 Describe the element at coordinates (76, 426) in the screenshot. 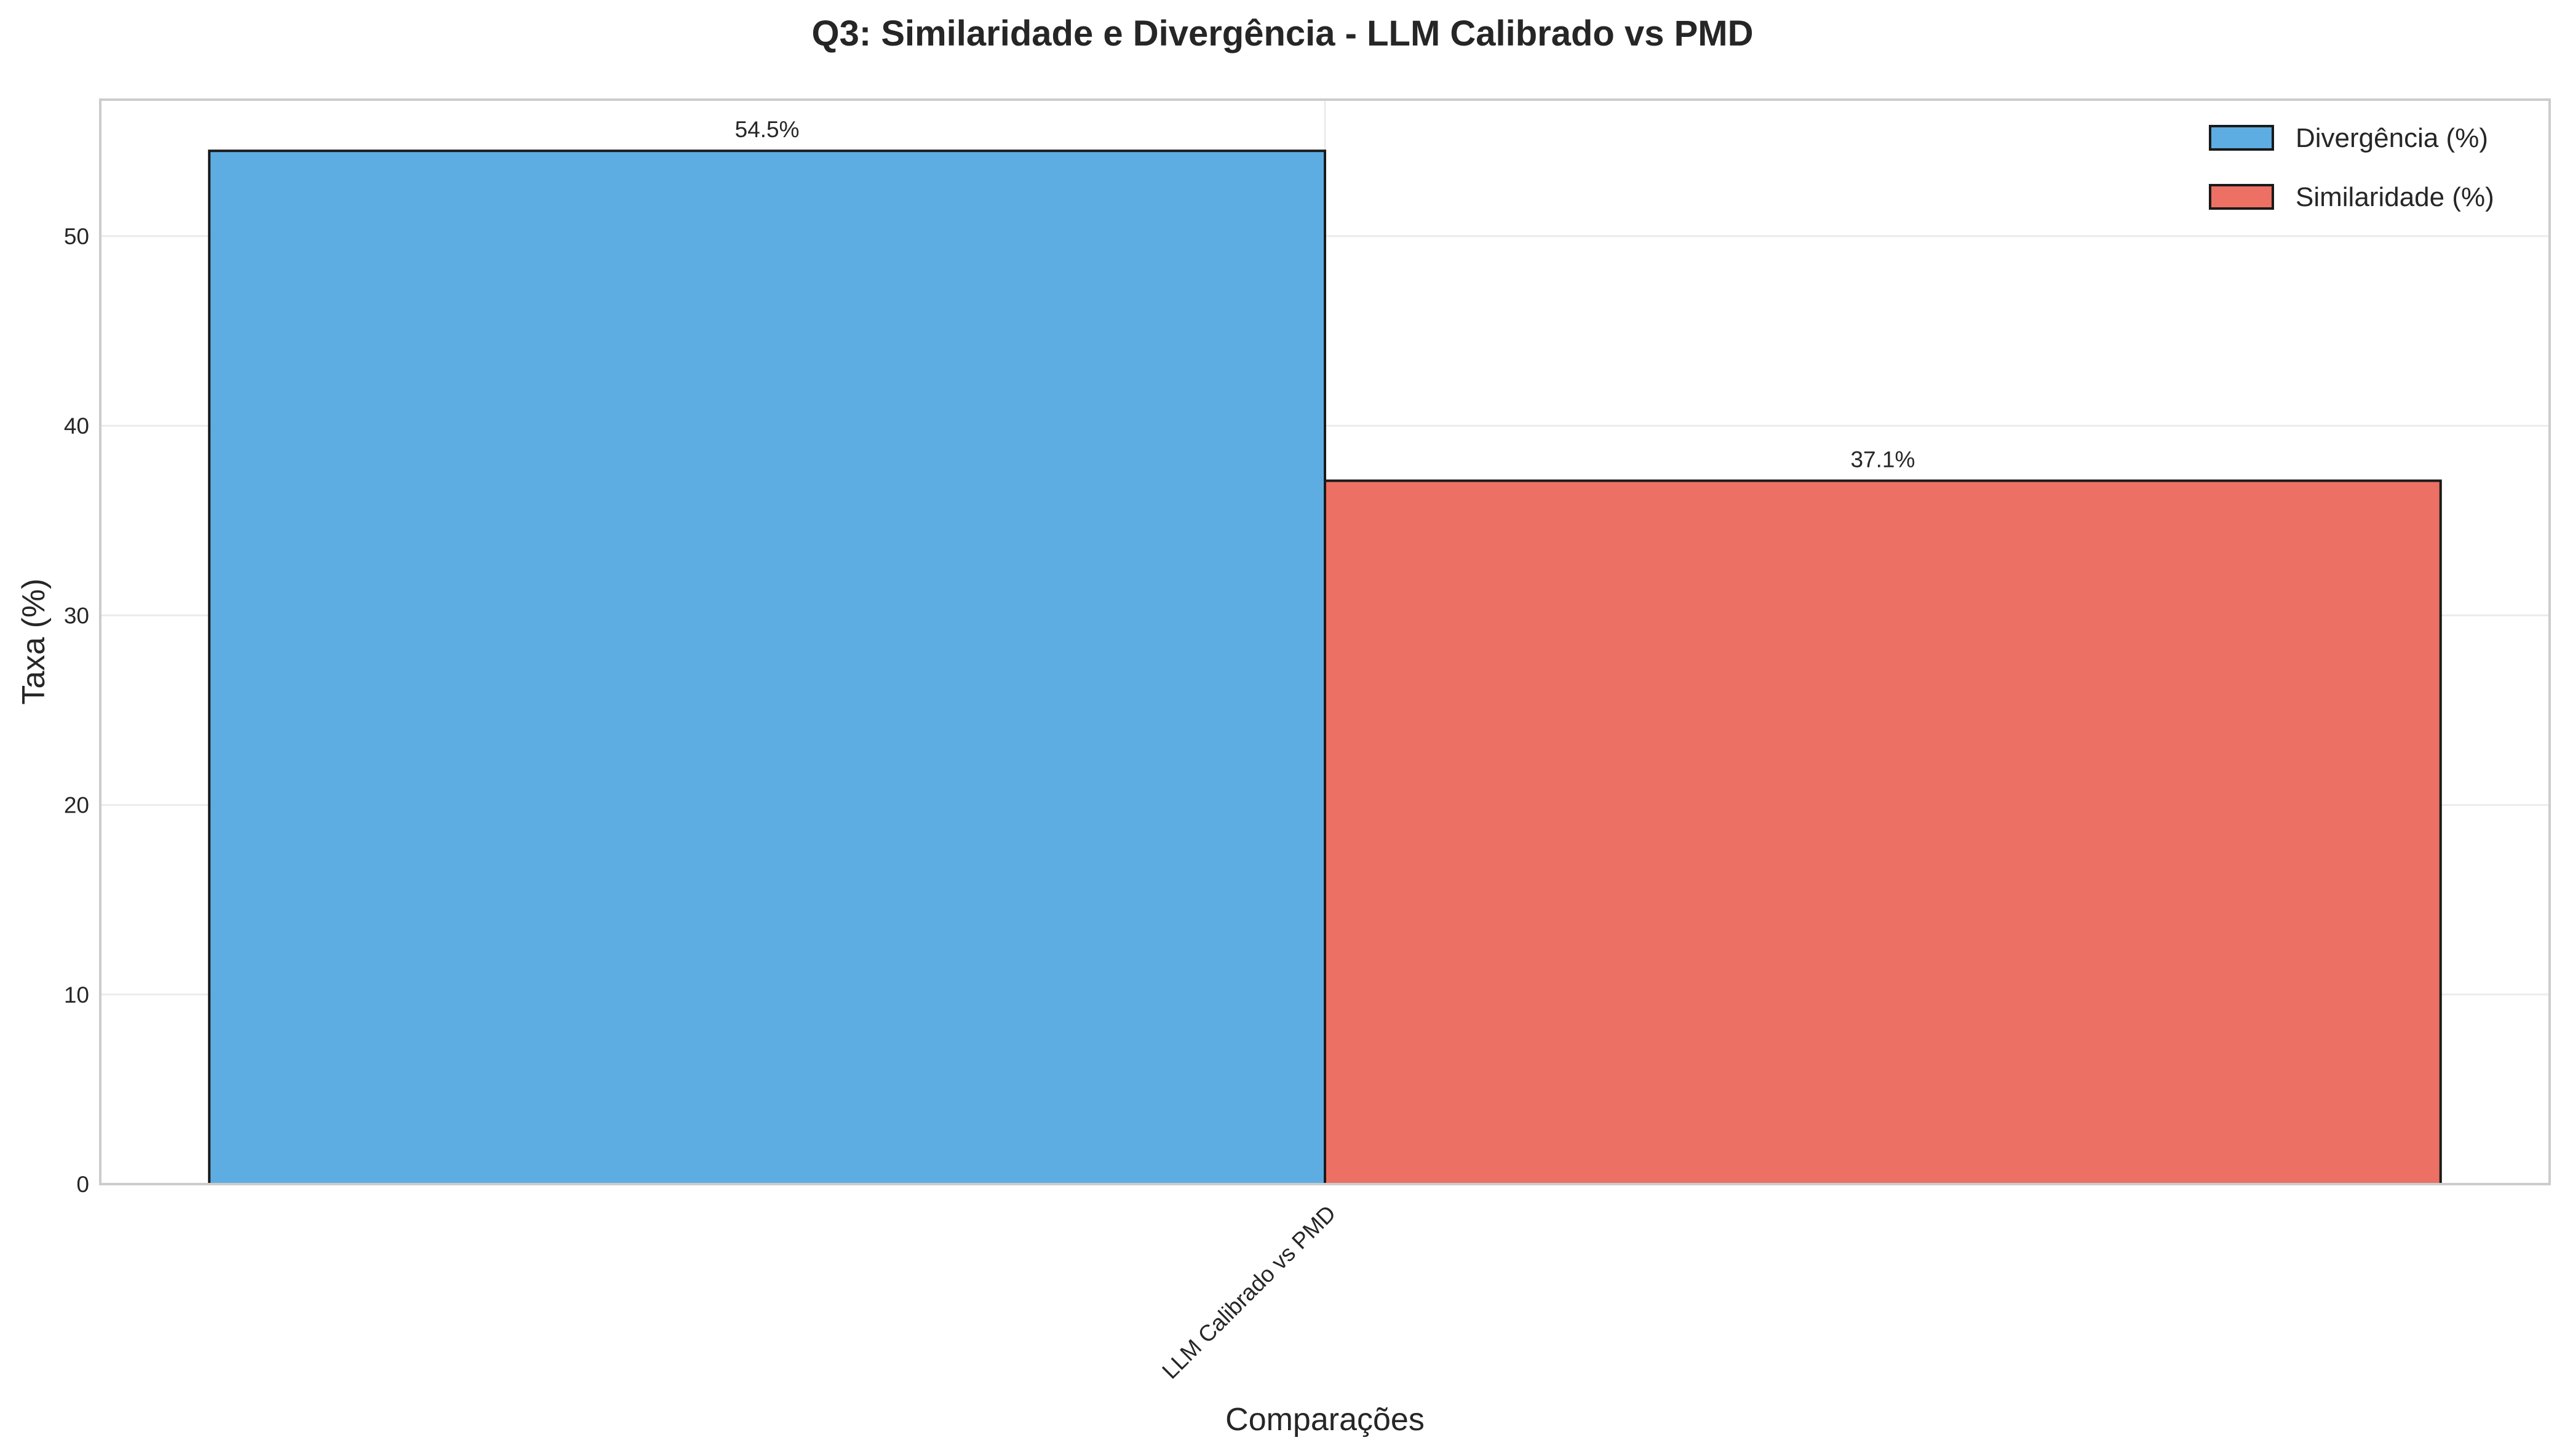

I see `y-tick-label: 40` at that location.